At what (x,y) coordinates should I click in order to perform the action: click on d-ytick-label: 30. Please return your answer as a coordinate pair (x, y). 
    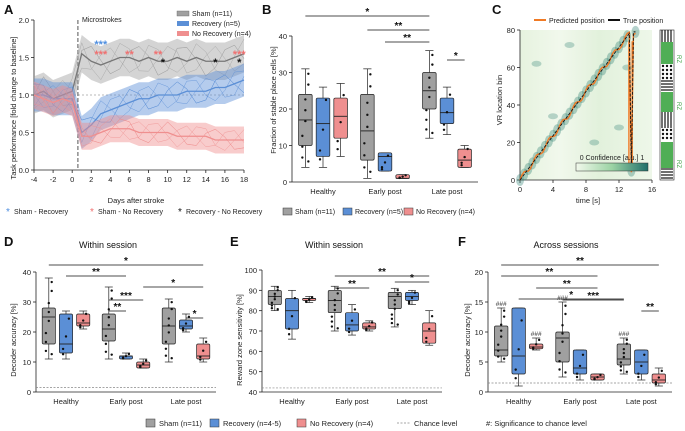
    Looking at the image, I should click on (27, 302).